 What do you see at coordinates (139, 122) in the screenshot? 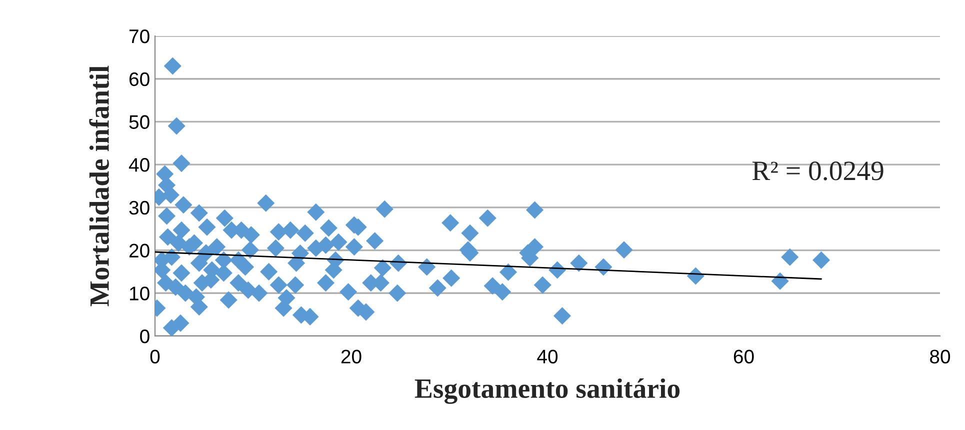
I see `y-tick-label: 50` at bounding box center [139, 122].